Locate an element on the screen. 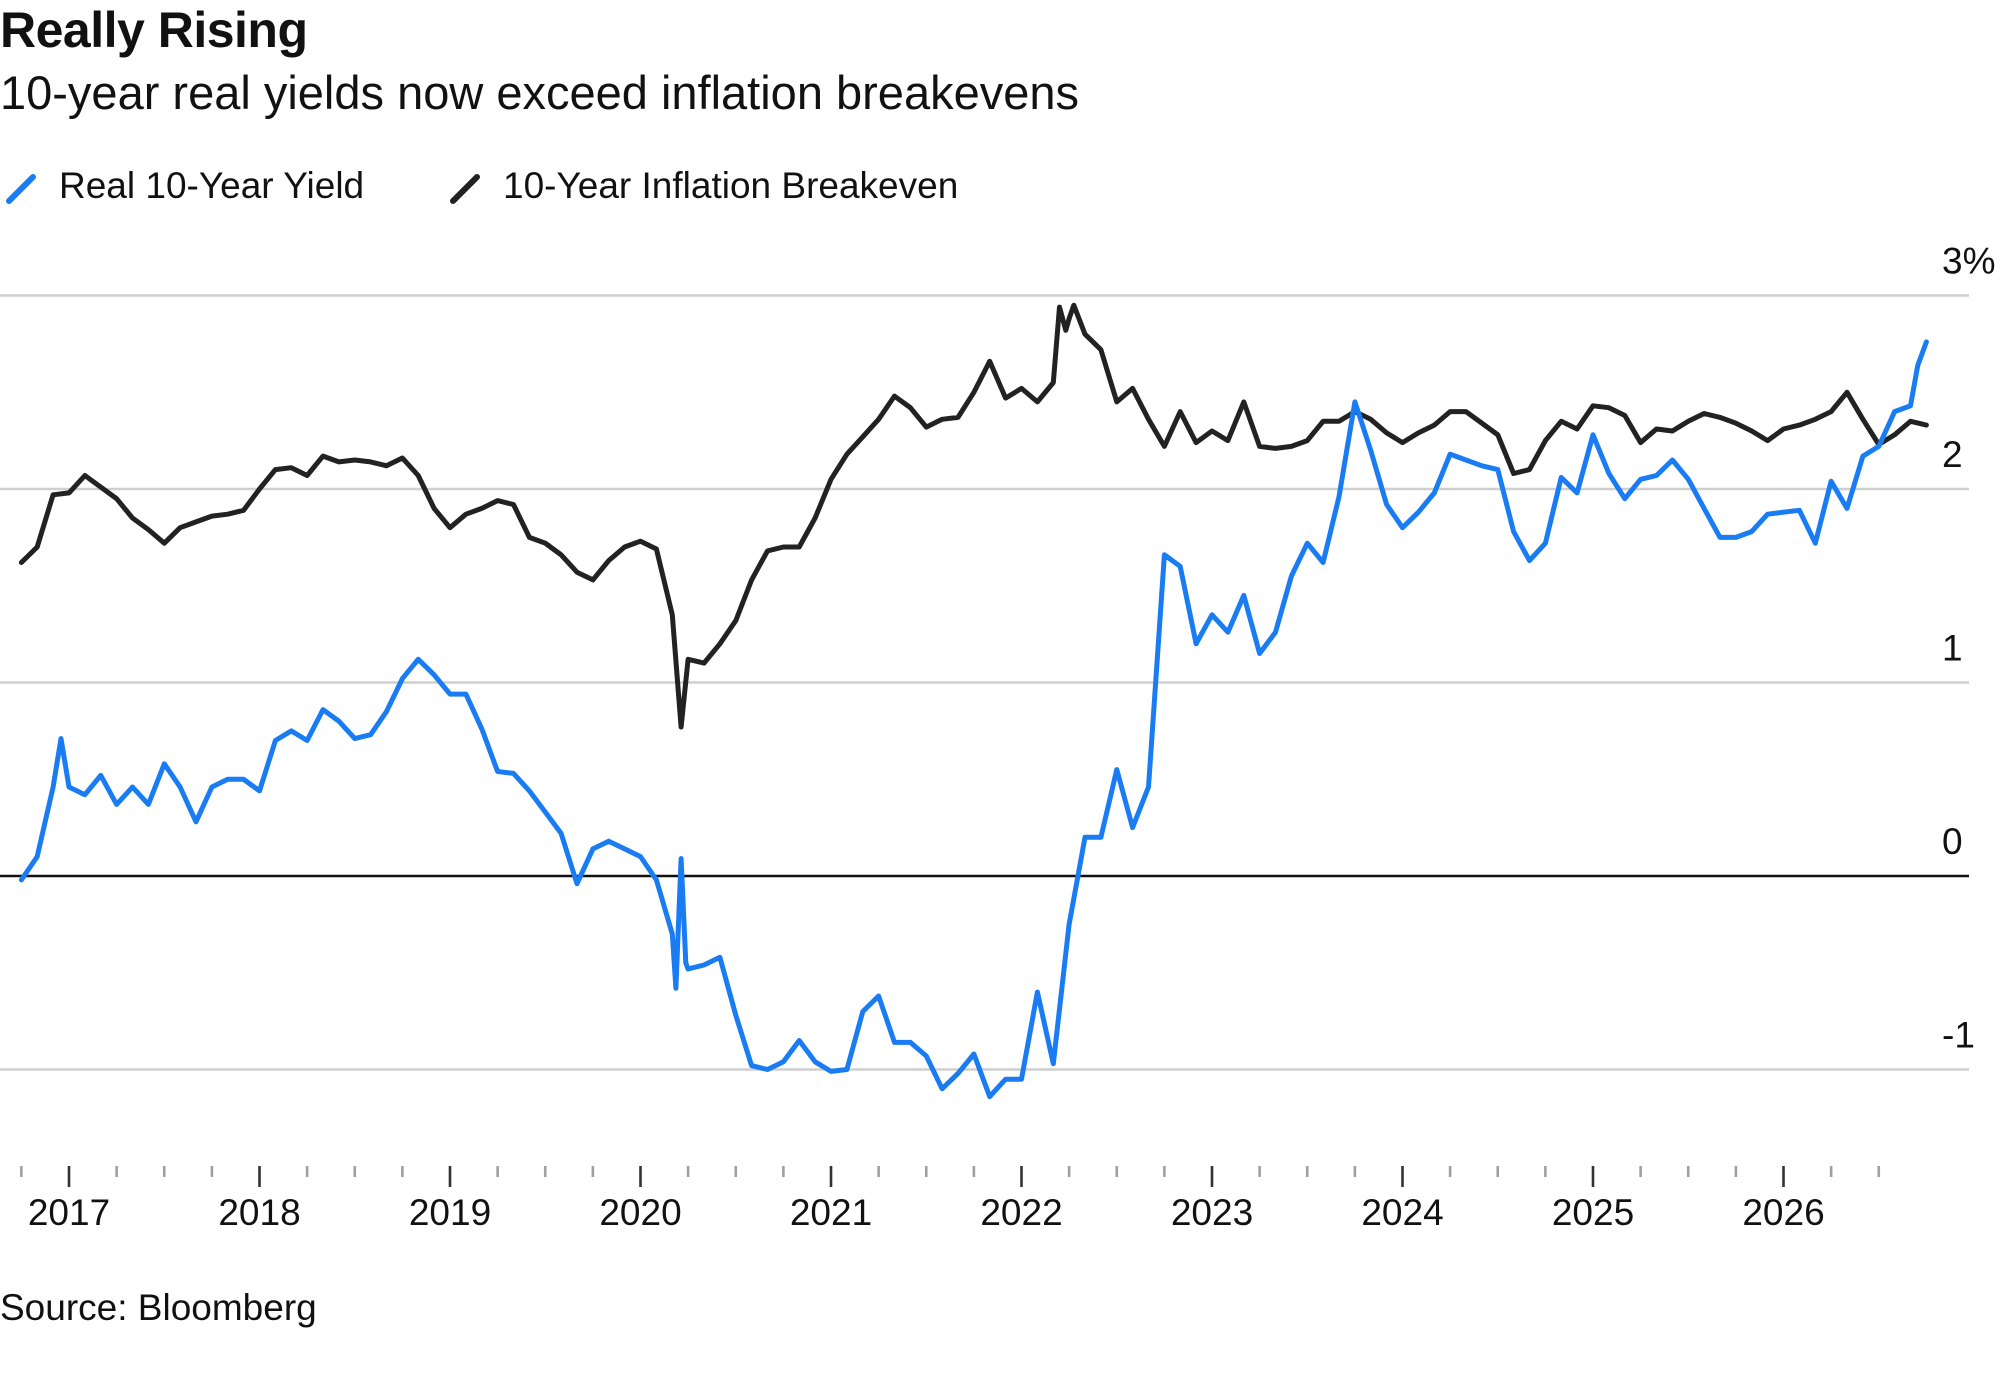  chart-title: Really Rising is located at coordinates (154, 30).